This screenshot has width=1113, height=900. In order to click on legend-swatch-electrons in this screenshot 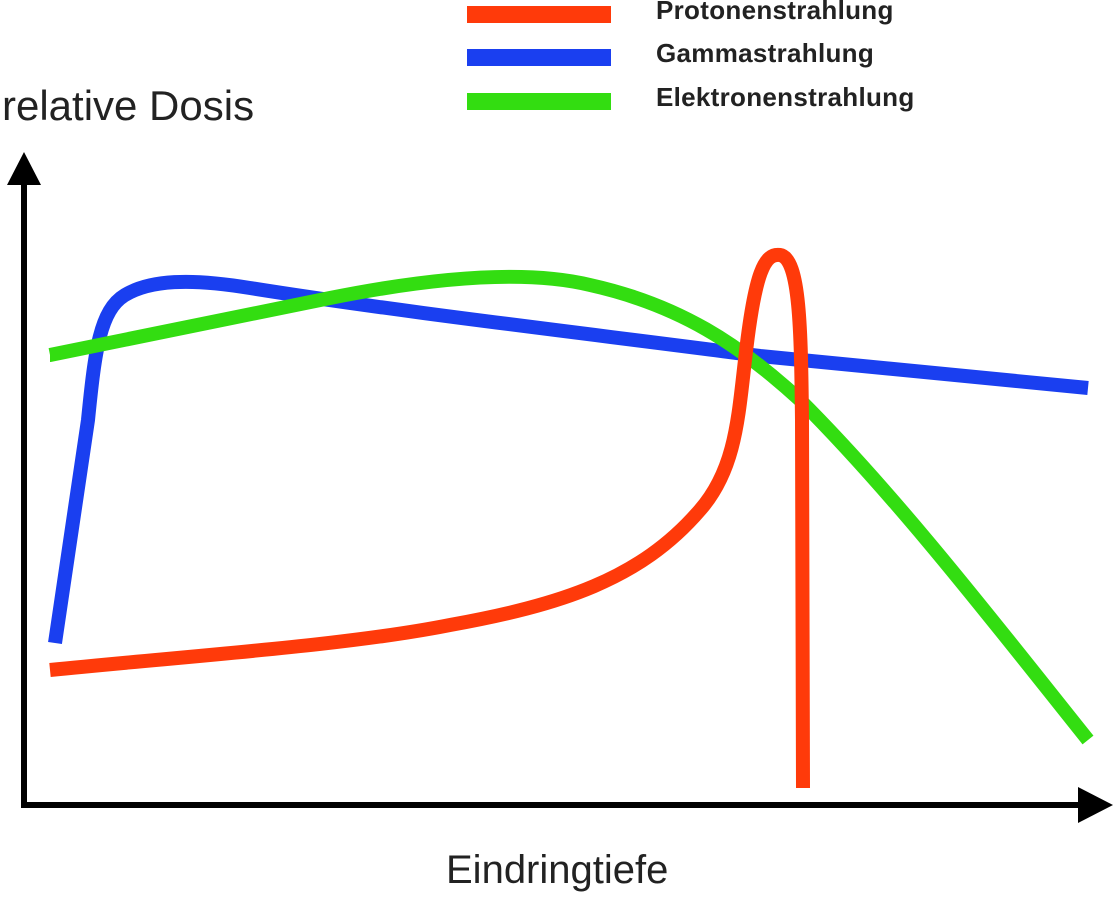, I will do `click(539, 101)`.